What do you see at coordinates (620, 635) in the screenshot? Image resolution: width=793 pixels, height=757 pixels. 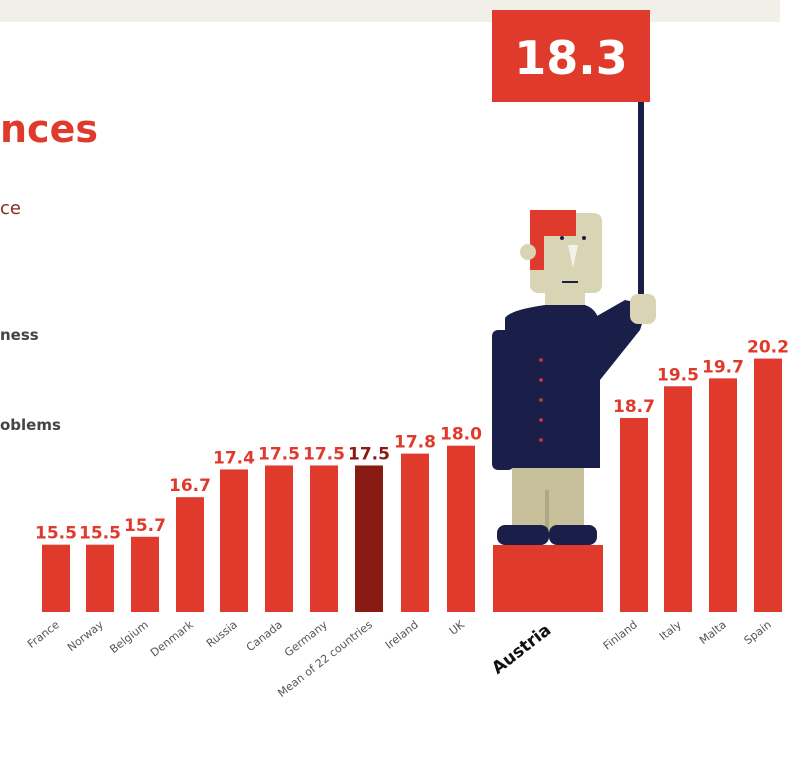 I see `x-tick-label: Finland` at bounding box center [620, 635].